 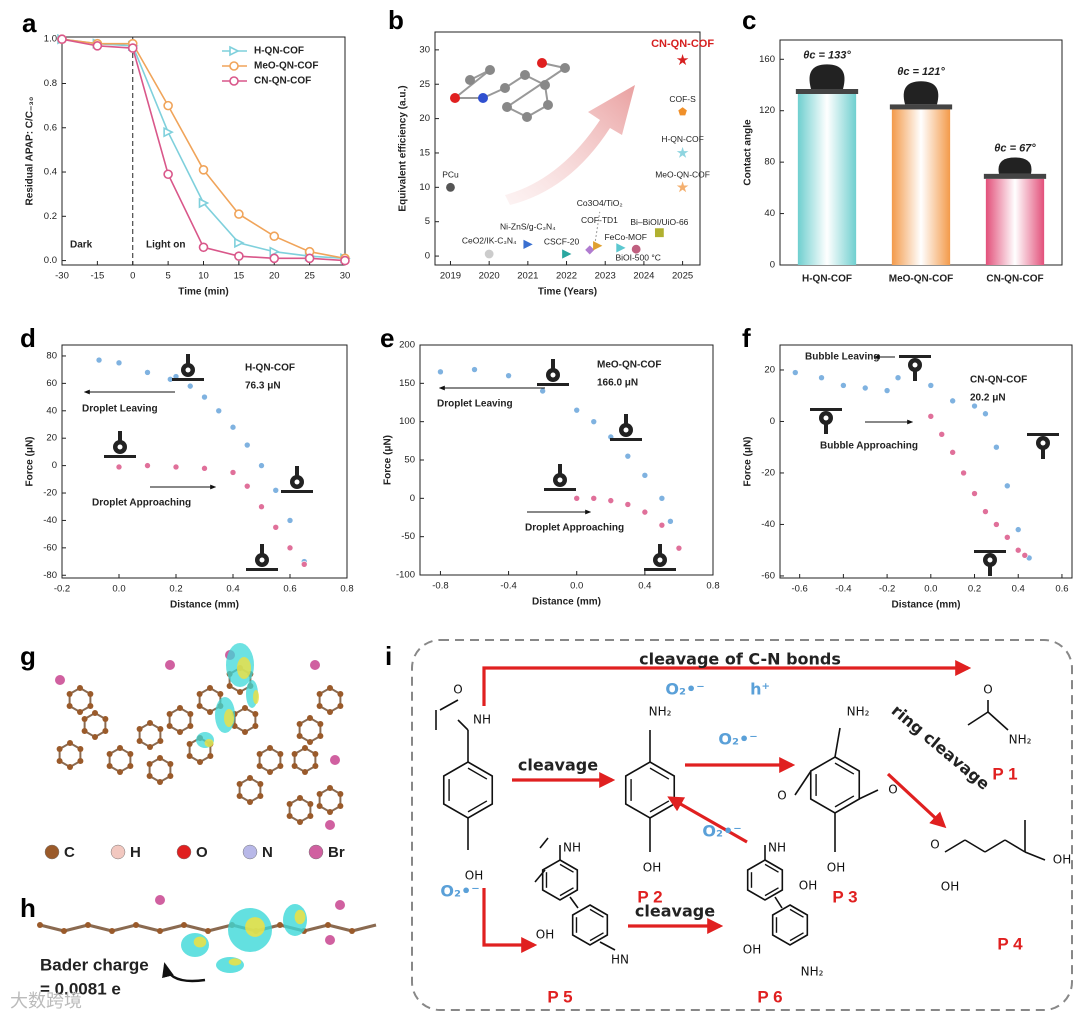 I want to click on reaction-arrow, so click(x=707, y=820).